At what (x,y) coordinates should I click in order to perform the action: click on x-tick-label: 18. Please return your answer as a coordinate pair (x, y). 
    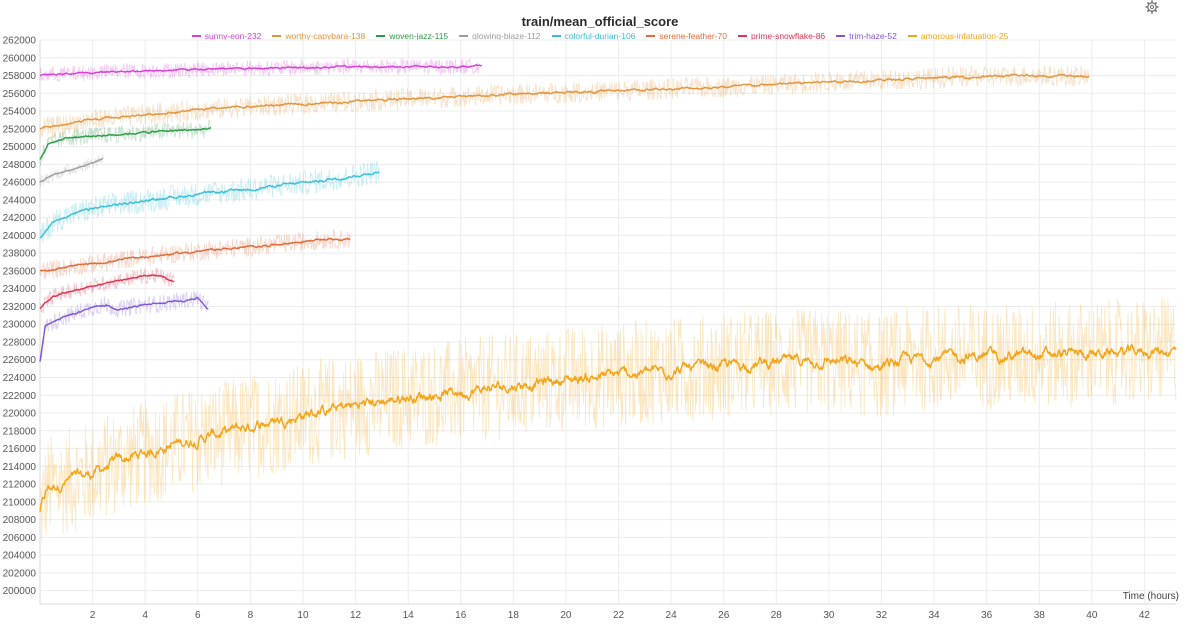
    Looking at the image, I should click on (514, 615).